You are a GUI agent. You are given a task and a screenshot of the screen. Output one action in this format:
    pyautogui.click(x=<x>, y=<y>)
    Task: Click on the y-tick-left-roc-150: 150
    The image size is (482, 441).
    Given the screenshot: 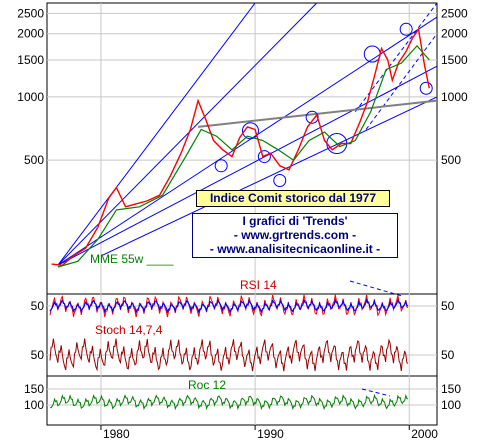 What is the action you would take?
    pyautogui.click(x=34, y=389)
    